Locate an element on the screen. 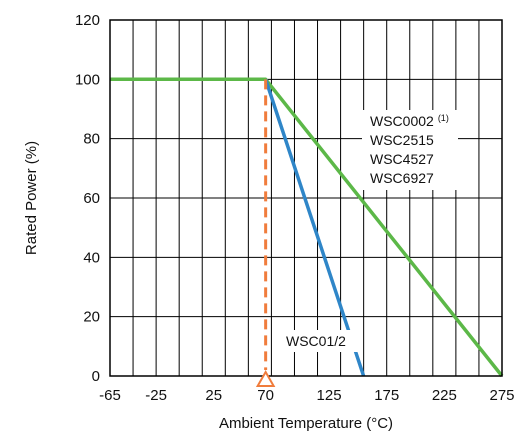 The height and width of the screenshot is (436, 522). y-tick-label: 20 is located at coordinates (91, 317).